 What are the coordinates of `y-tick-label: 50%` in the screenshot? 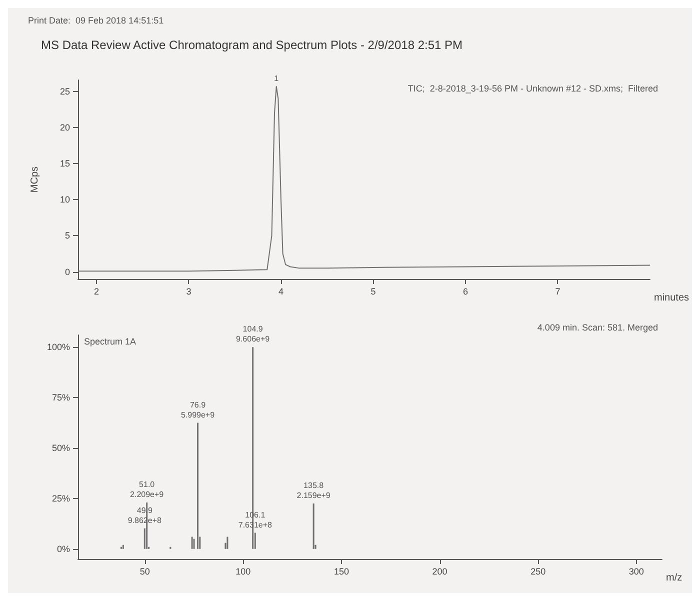 It's located at (61, 448).